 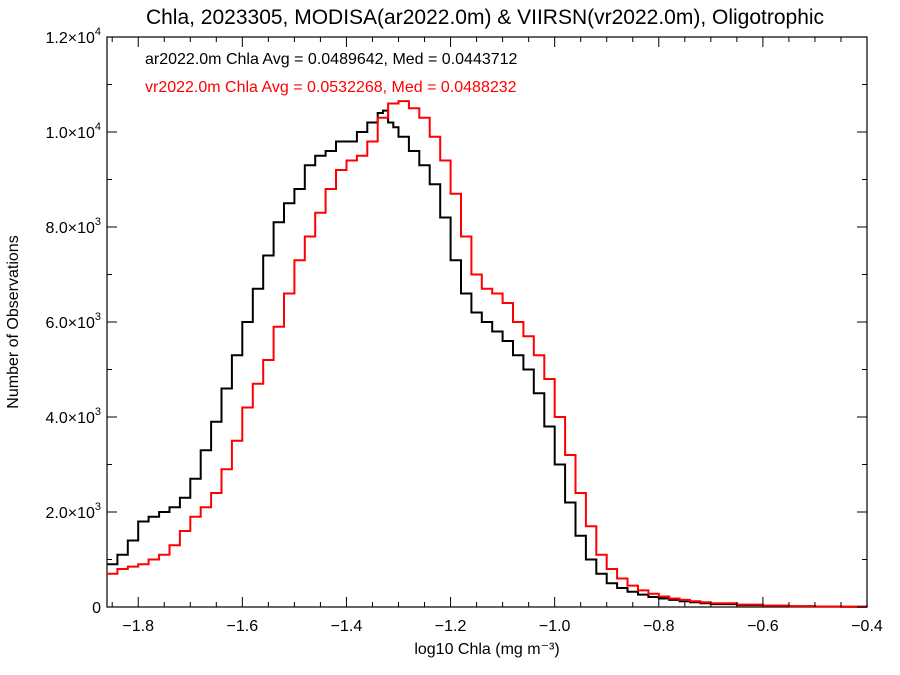 What do you see at coordinates (73, 226) in the screenshot?
I see `y-tick-label: 8.0×10³` at bounding box center [73, 226].